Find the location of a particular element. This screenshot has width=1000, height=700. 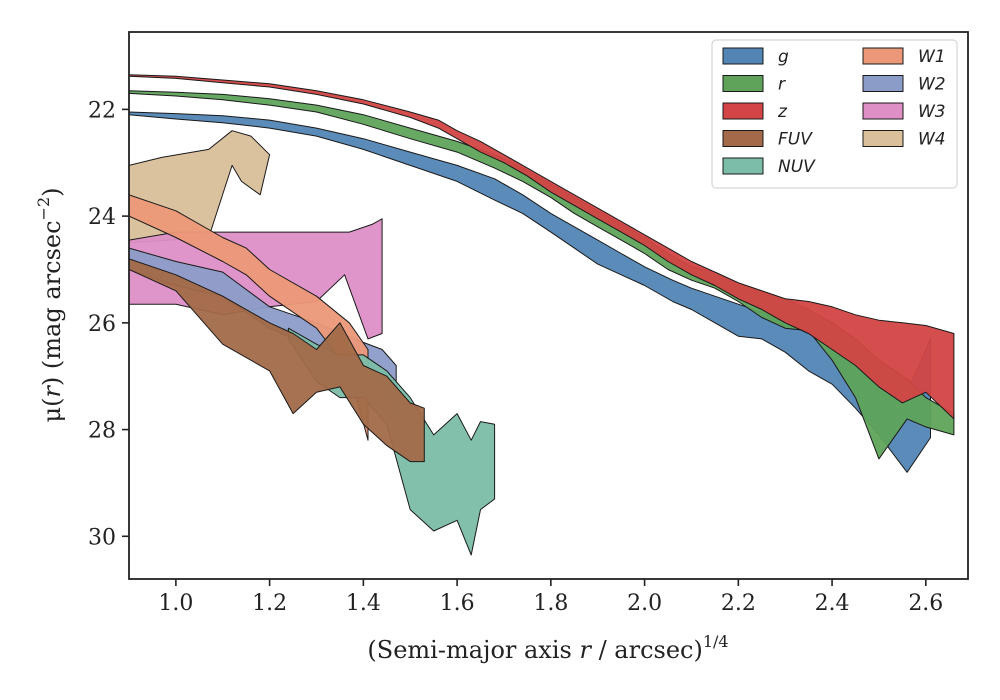

legend-swatch-w2 is located at coordinates (883, 83).